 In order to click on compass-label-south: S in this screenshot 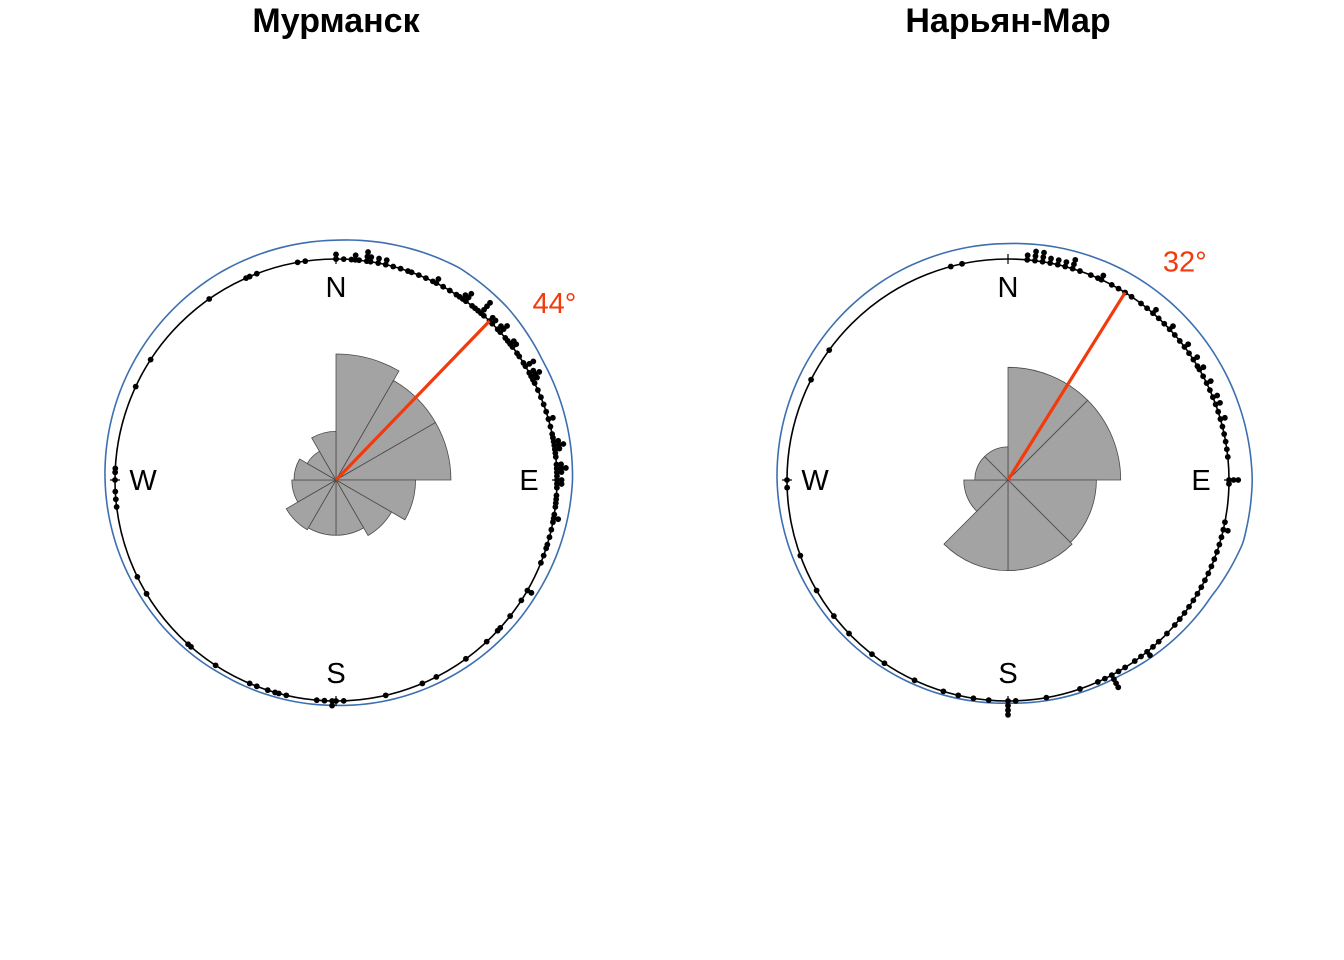, I will do `click(1007, 674)`.